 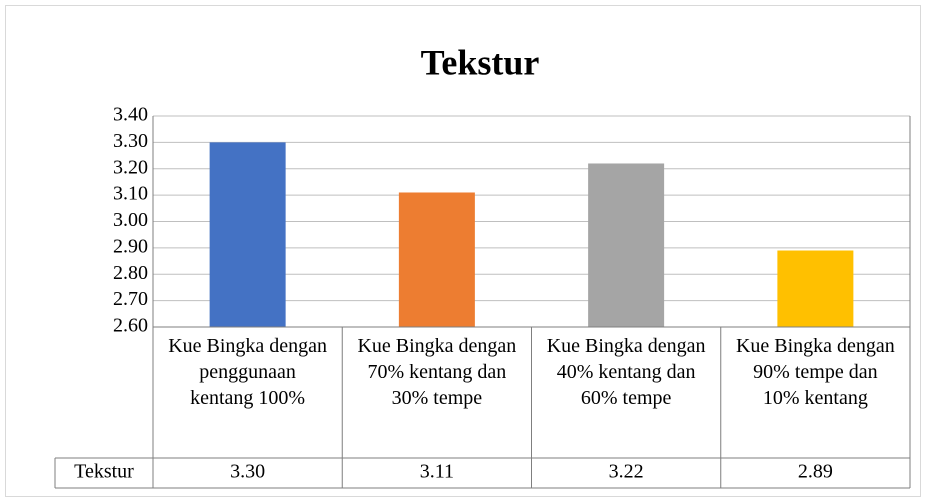 I want to click on value-label: 3.30, so click(x=247, y=472).